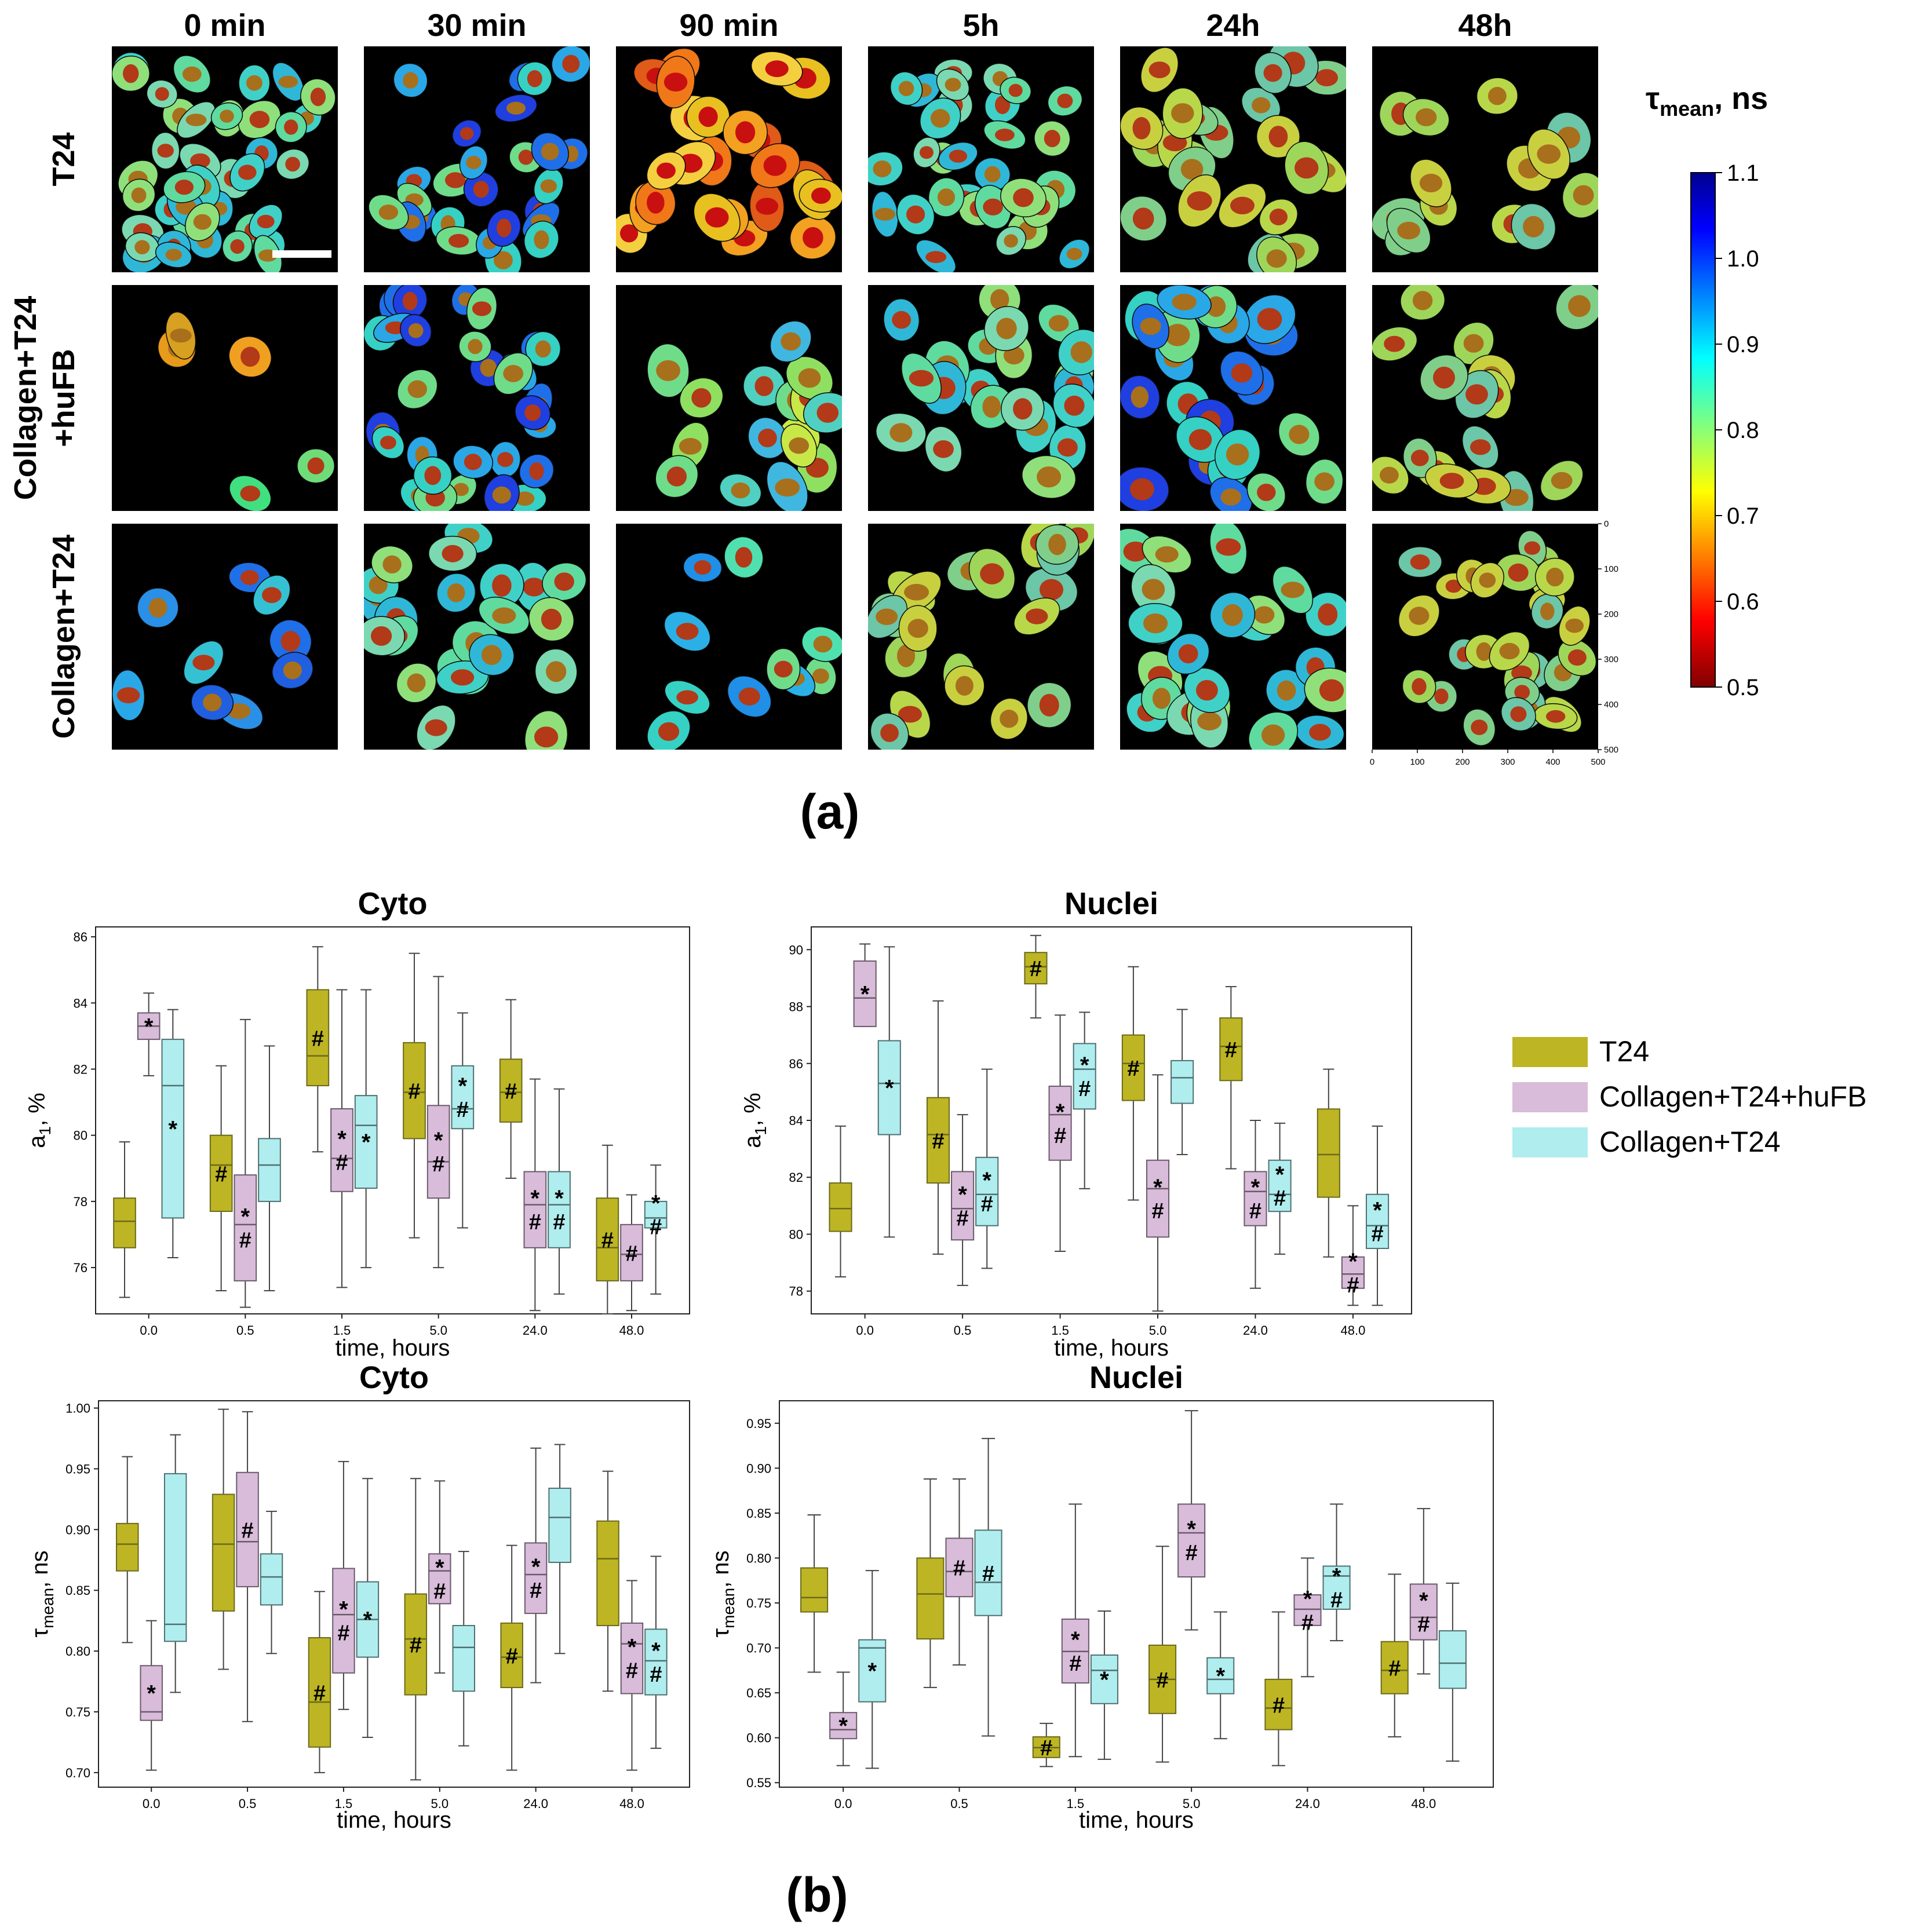  What do you see at coordinates (39, 1121) in the screenshot?
I see `y-axis-label: a1, %` at bounding box center [39, 1121].